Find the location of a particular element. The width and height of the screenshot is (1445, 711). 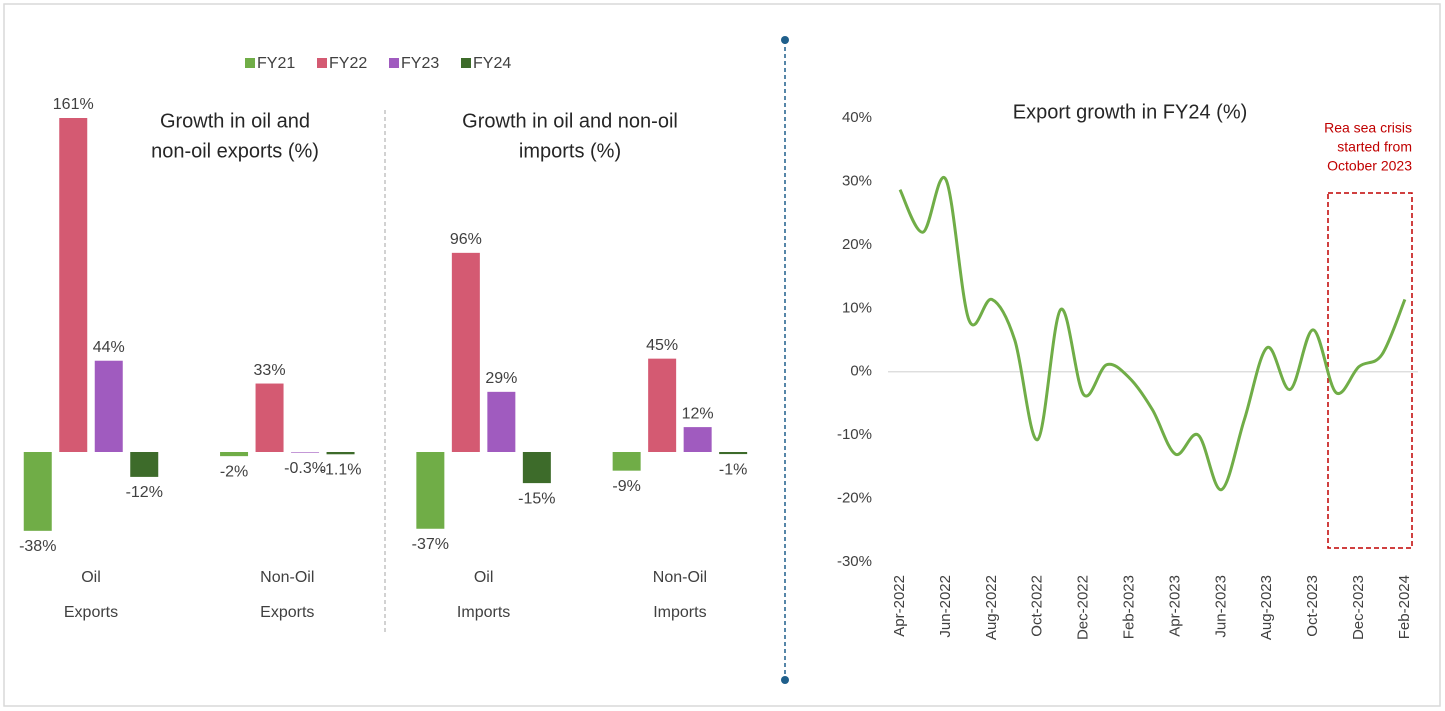

value-label: -12% is located at coordinates (144, 492).